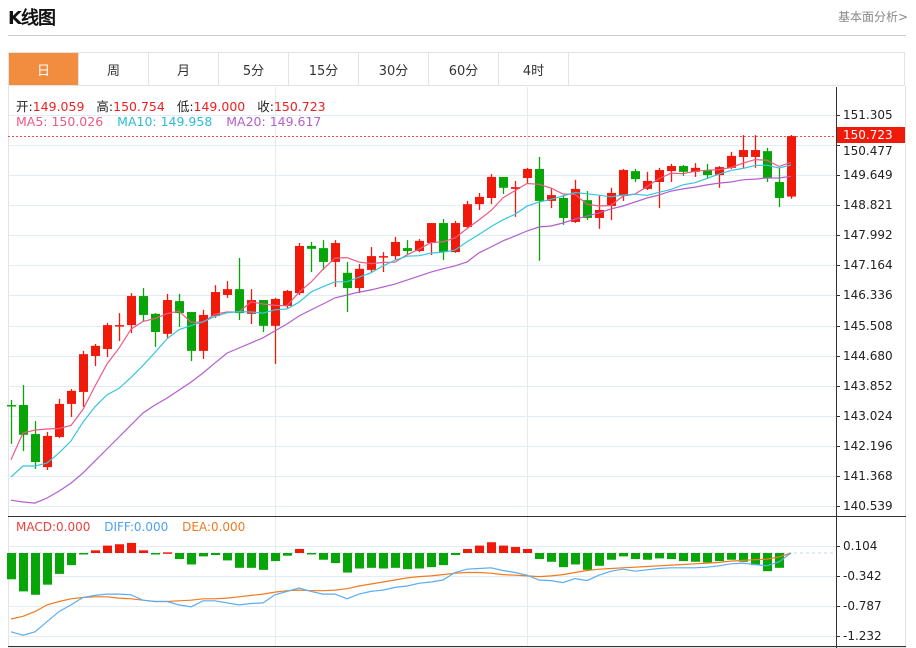  Describe the element at coordinates (136, 527) in the screenshot. I see `diff-value: DIFF:0.000` at that location.